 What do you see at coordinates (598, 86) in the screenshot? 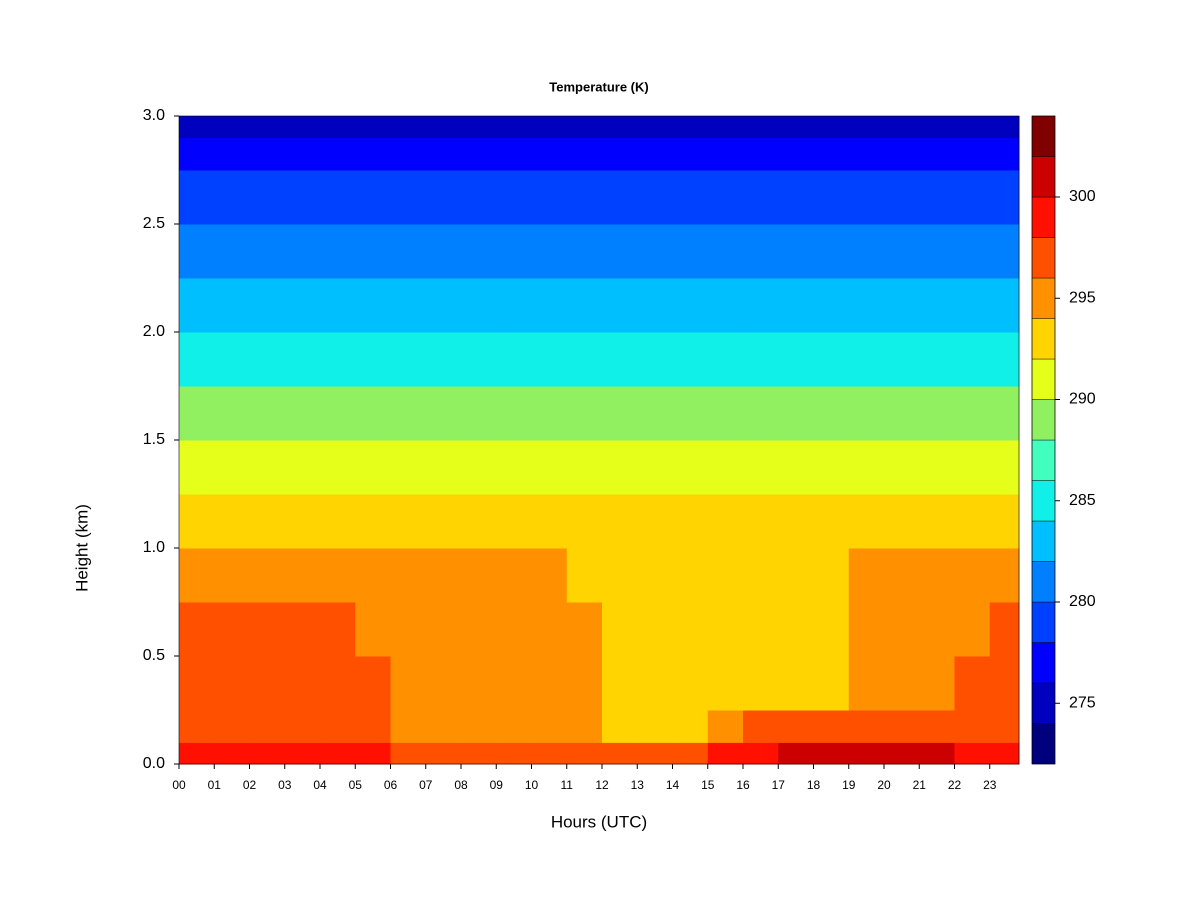
I see `chart-title: Temperature (K)` at bounding box center [598, 86].